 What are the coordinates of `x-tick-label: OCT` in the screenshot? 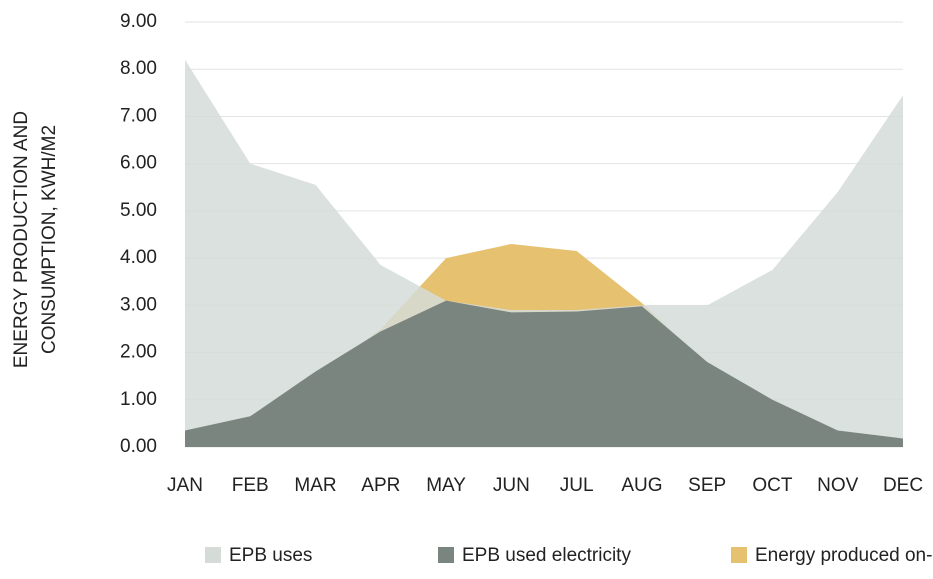 It's located at (772, 485).